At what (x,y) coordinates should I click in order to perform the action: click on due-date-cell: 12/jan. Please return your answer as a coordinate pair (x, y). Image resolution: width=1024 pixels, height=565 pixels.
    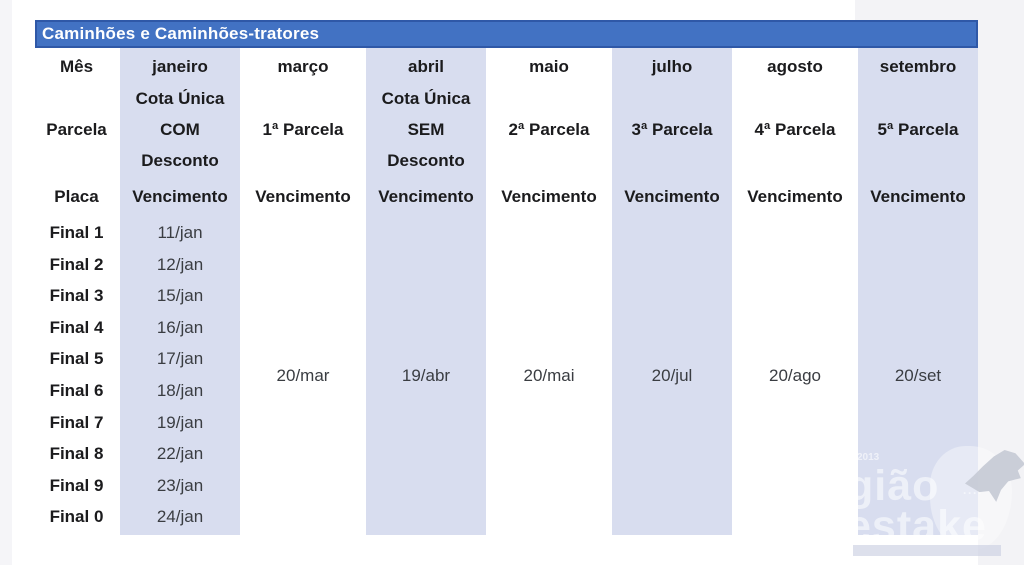
    Looking at the image, I should click on (180, 264).